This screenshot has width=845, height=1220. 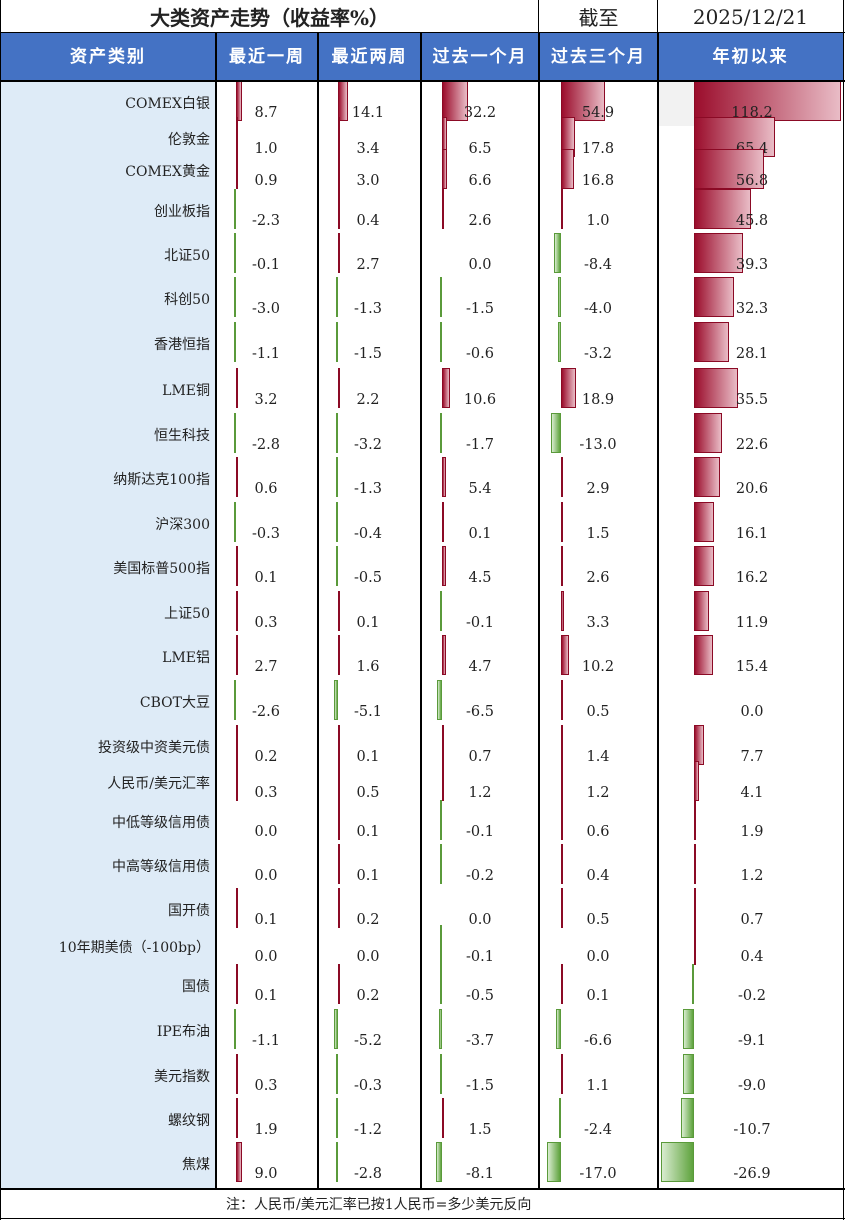 I want to click on return-value: 3.3, so click(x=598, y=623).